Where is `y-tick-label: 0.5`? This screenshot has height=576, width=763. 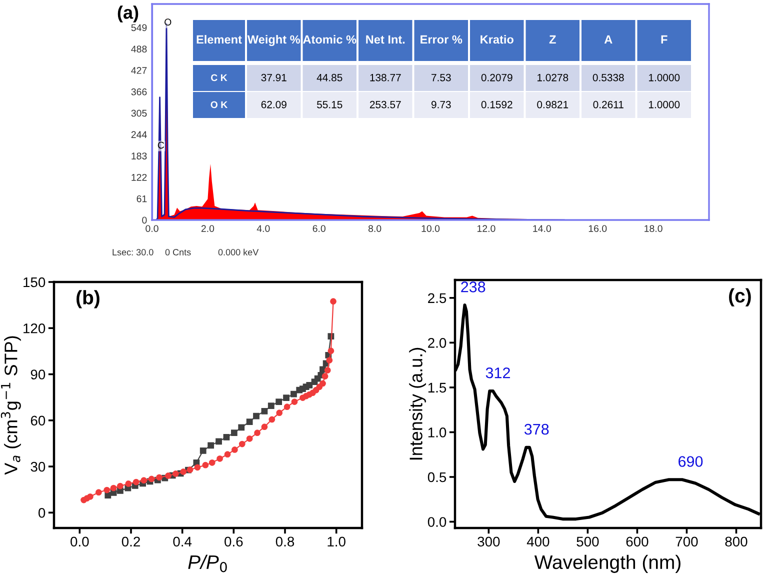
y-tick-label: 0.5 is located at coordinates (437, 477).